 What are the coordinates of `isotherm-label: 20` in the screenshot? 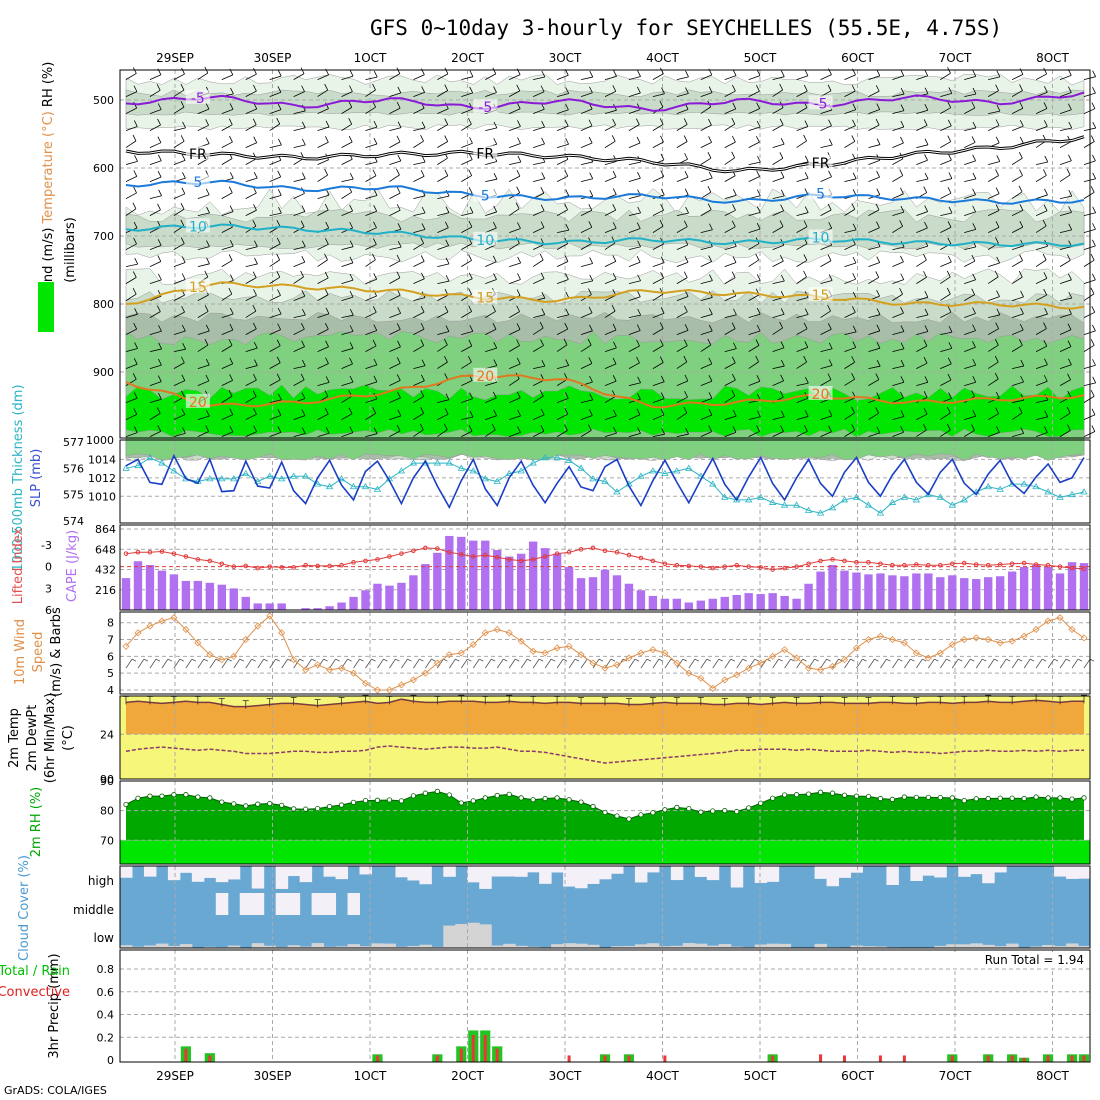 It's located at (198, 403).